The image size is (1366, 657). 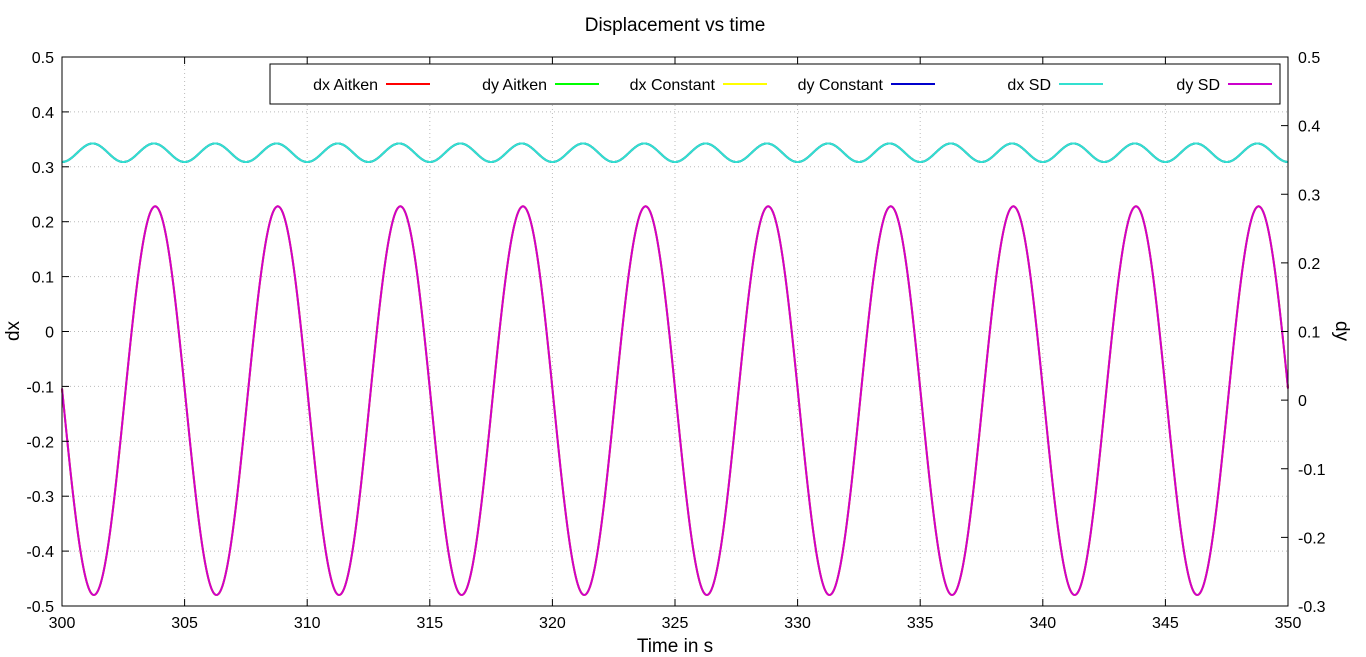 What do you see at coordinates (43, 113) in the screenshot?
I see `y-tick-label: 0.4` at bounding box center [43, 113].